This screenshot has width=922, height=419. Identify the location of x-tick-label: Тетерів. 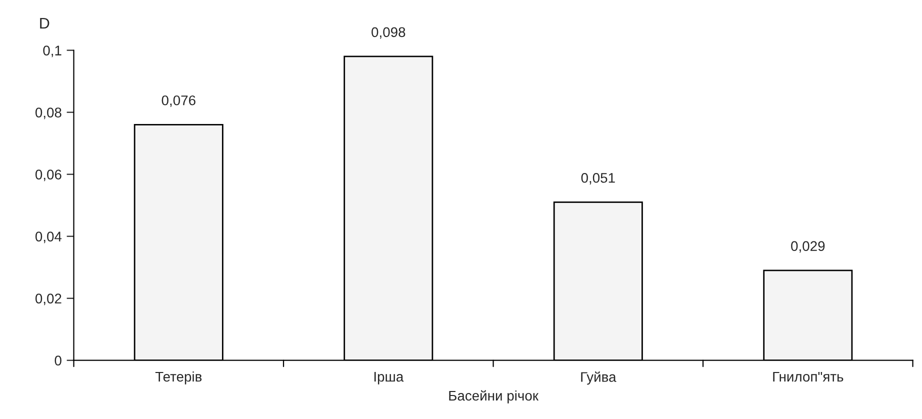
(178, 377).